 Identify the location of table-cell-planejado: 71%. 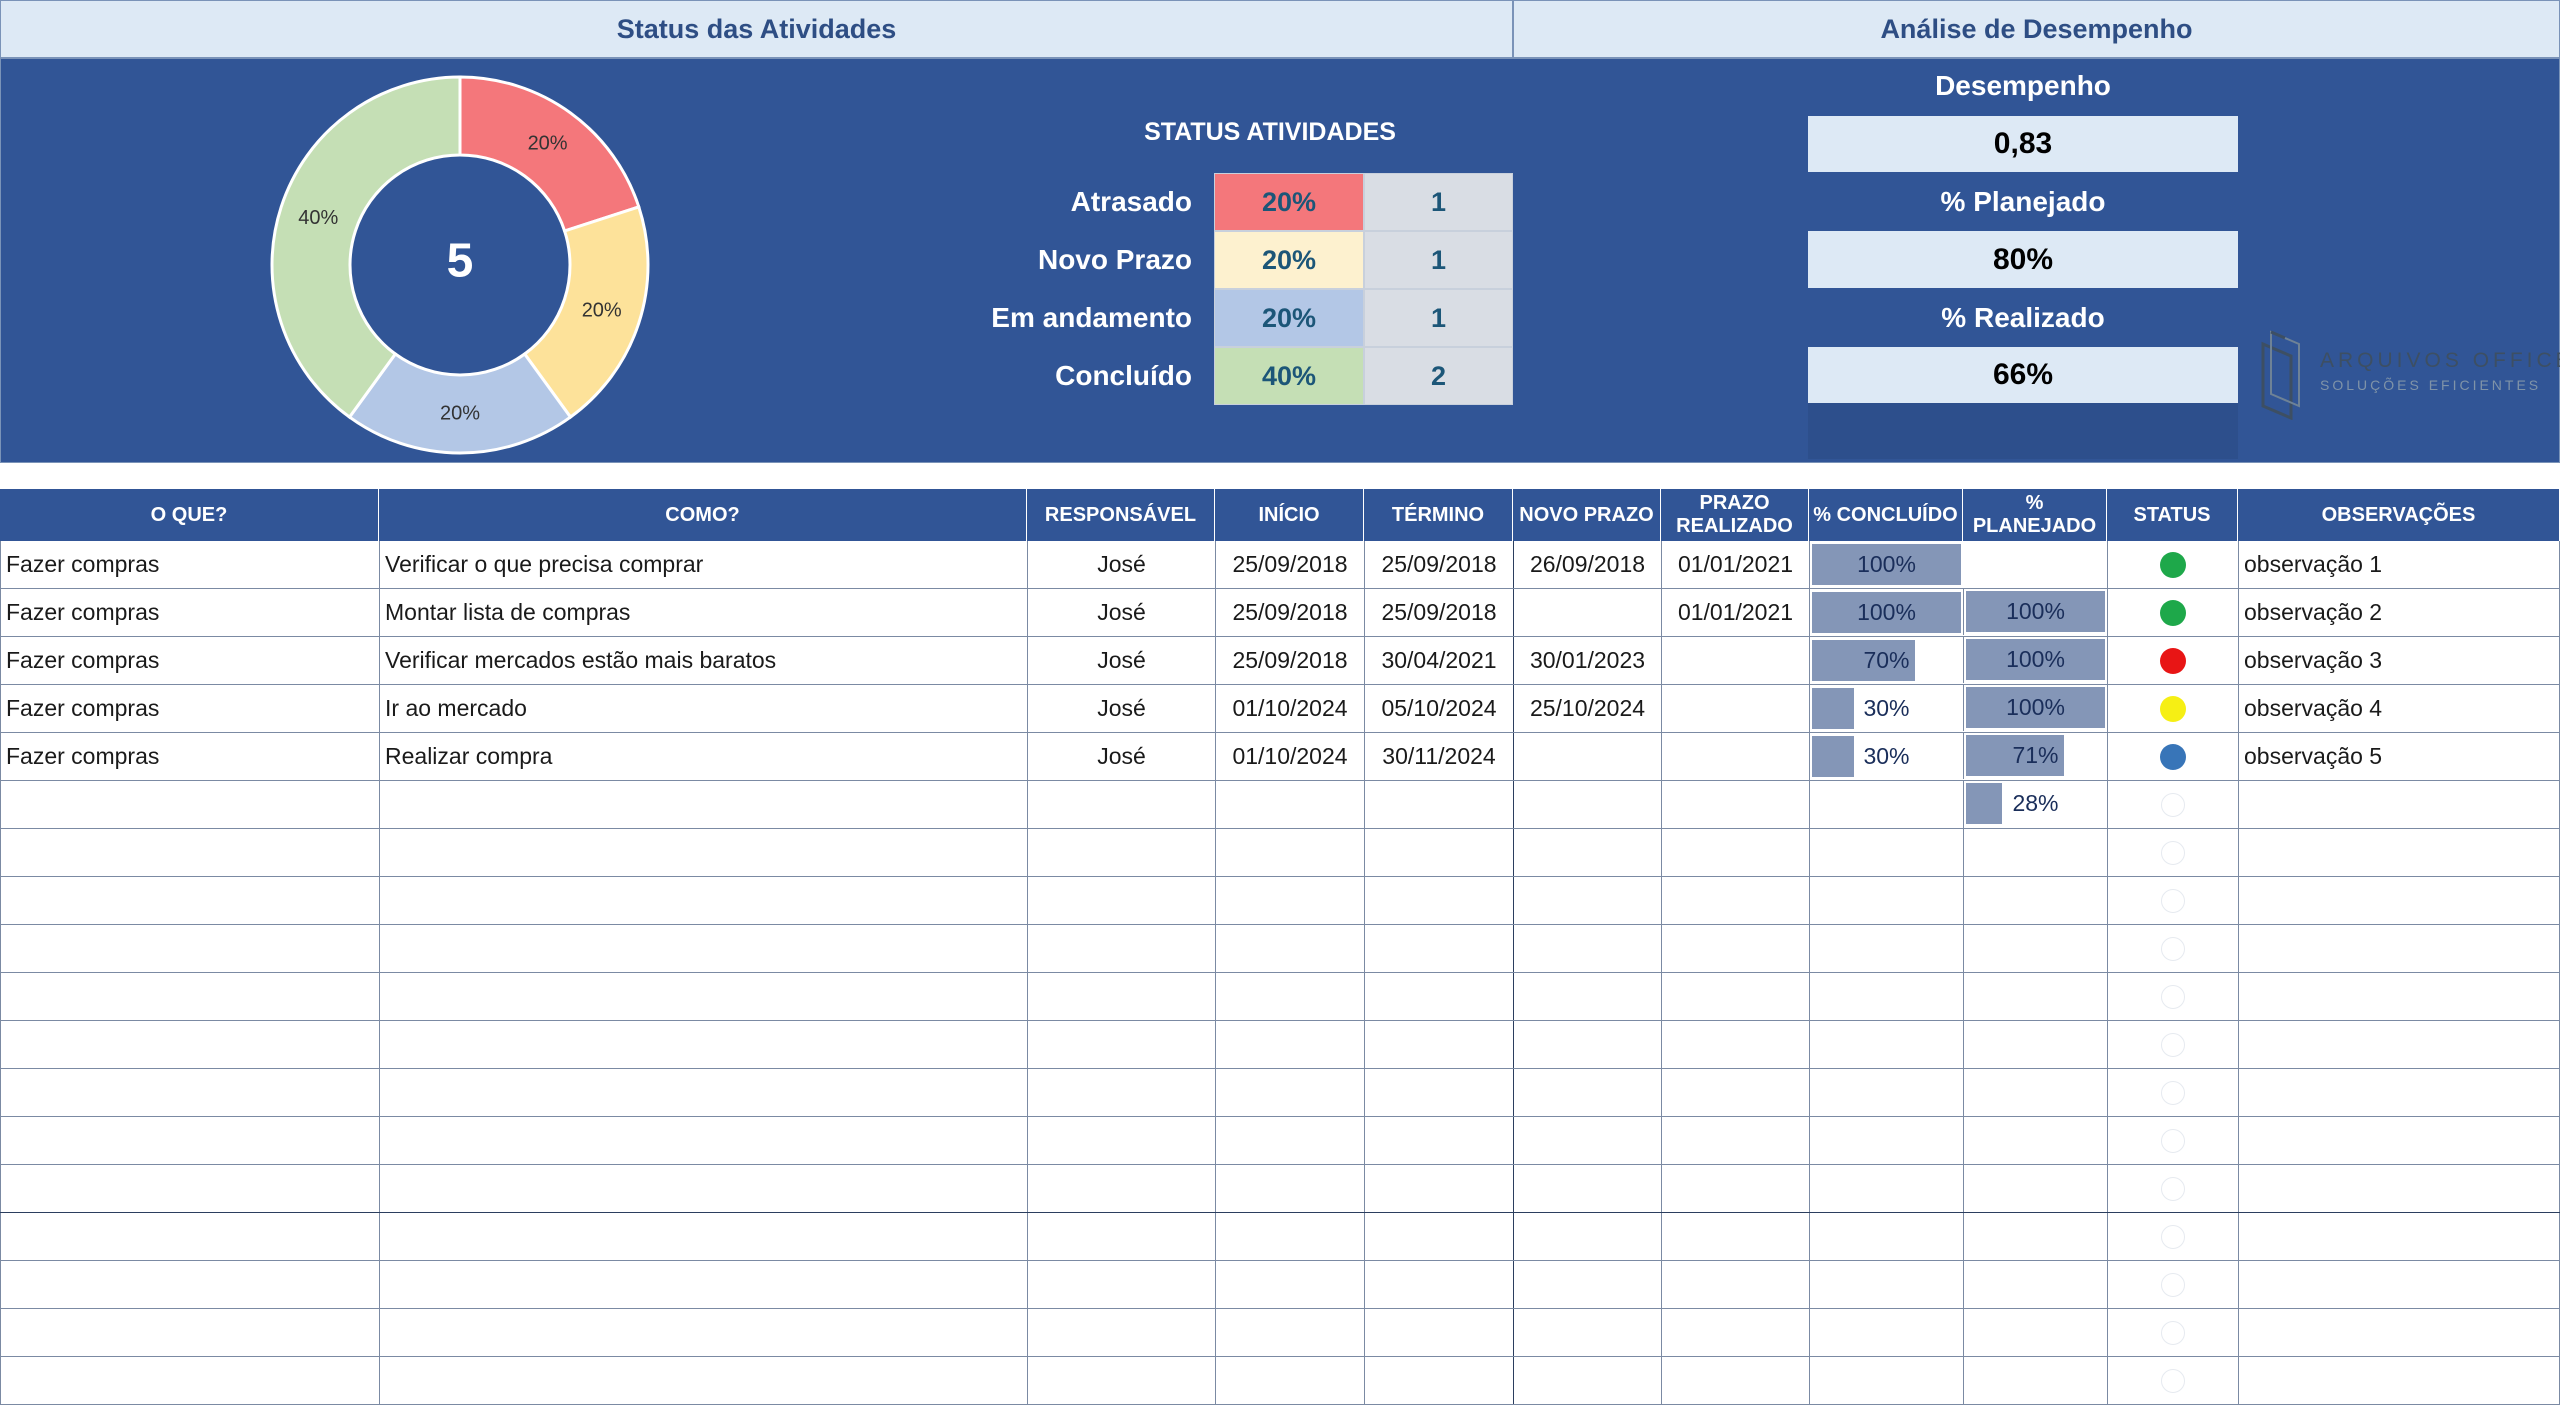
(2035, 755).